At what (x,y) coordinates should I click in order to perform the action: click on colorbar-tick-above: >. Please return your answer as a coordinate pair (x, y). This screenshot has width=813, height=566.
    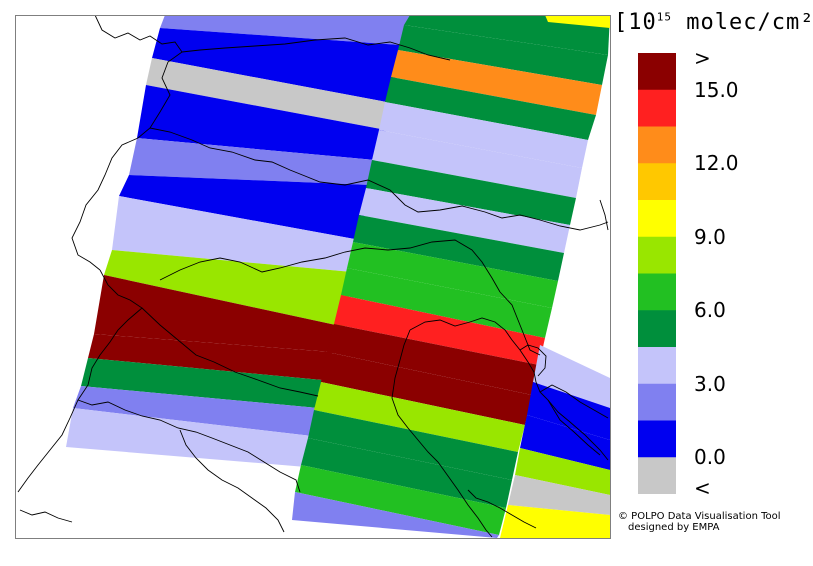
    Looking at the image, I should click on (702, 58).